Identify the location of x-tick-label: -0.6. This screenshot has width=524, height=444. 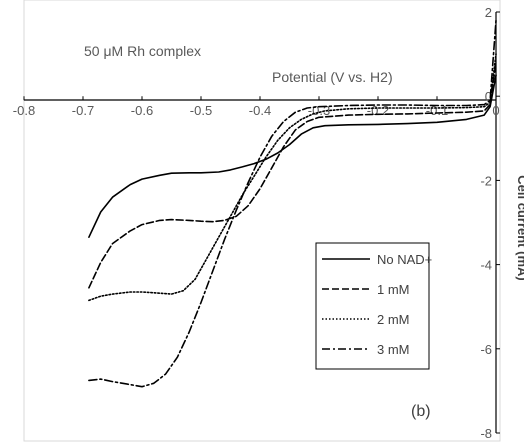
(142, 110).